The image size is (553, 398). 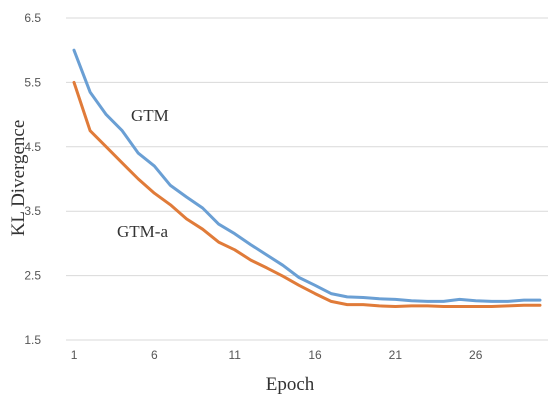 I want to click on series-label-gtm: GTM, so click(x=150, y=115).